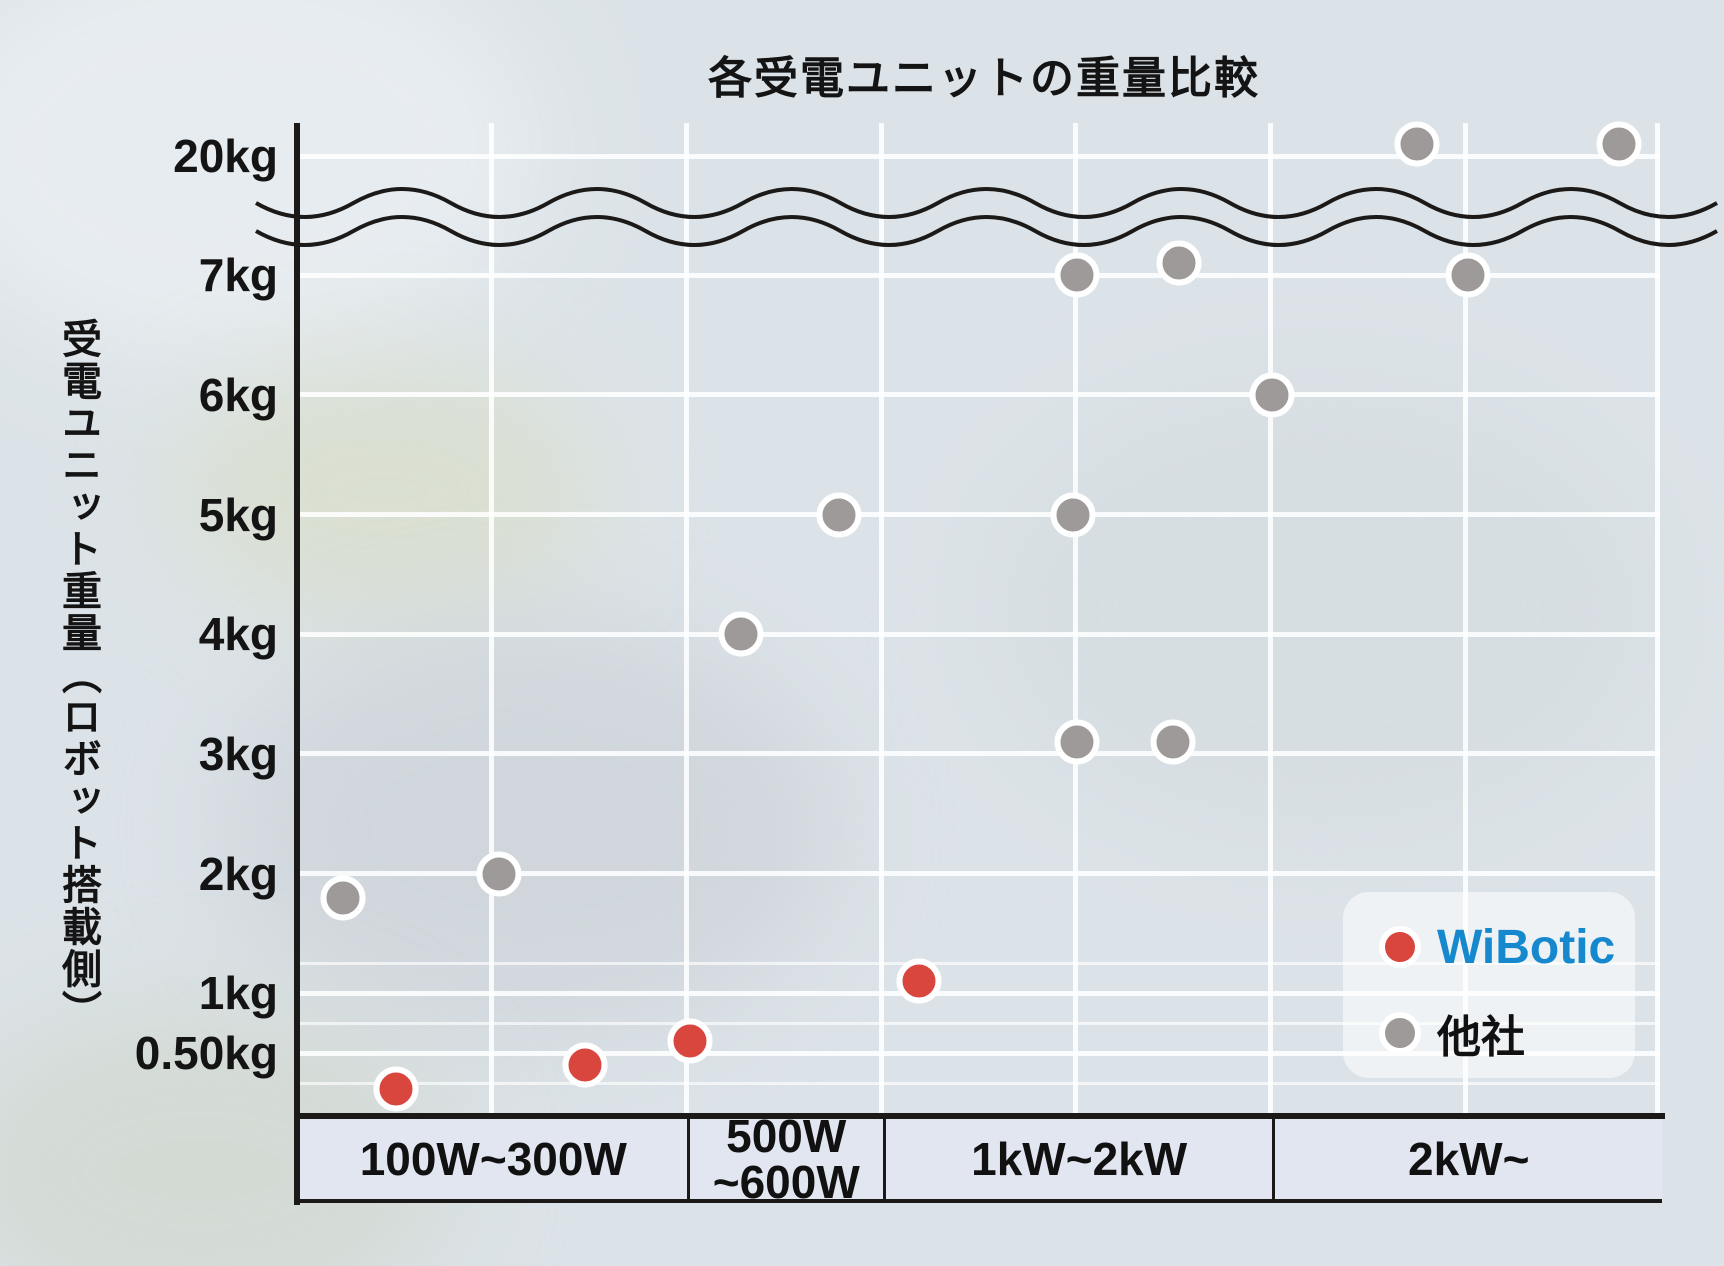 This screenshot has height=1266, width=1724. Describe the element at coordinates (1077, 1159) in the screenshot. I see `x-category-label: 1kW~2kW` at that location.